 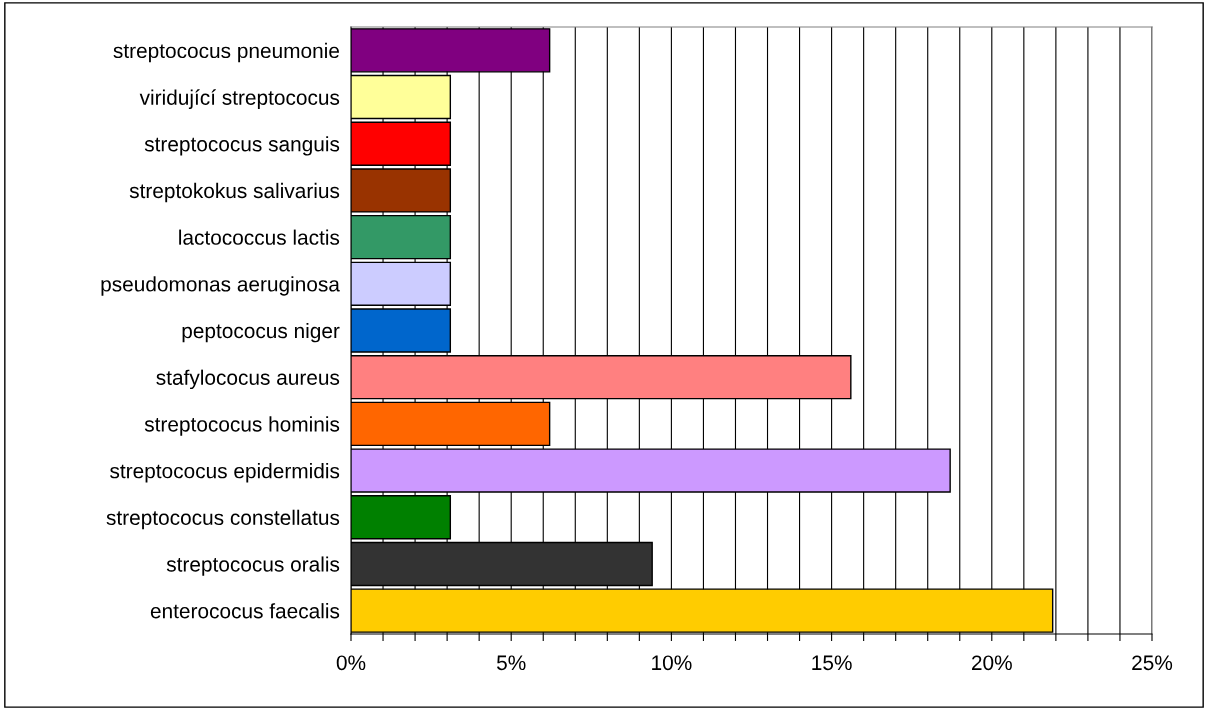 What do you see at coordinates (511, 663) in the screenshot?
I see `x-tick-label: 5%` at bounding box center [511, 663].